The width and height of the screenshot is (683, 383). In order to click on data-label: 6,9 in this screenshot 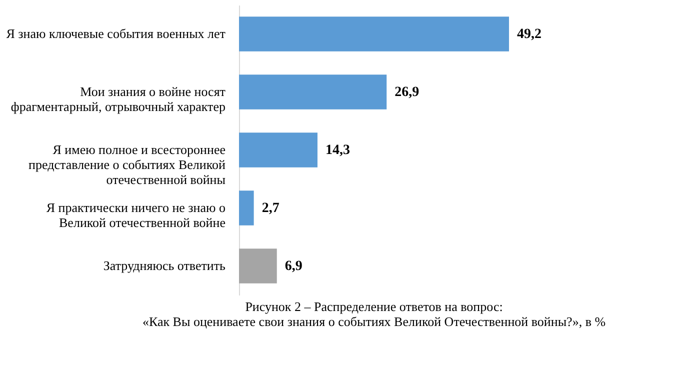, I will do `click(293, 266)`.